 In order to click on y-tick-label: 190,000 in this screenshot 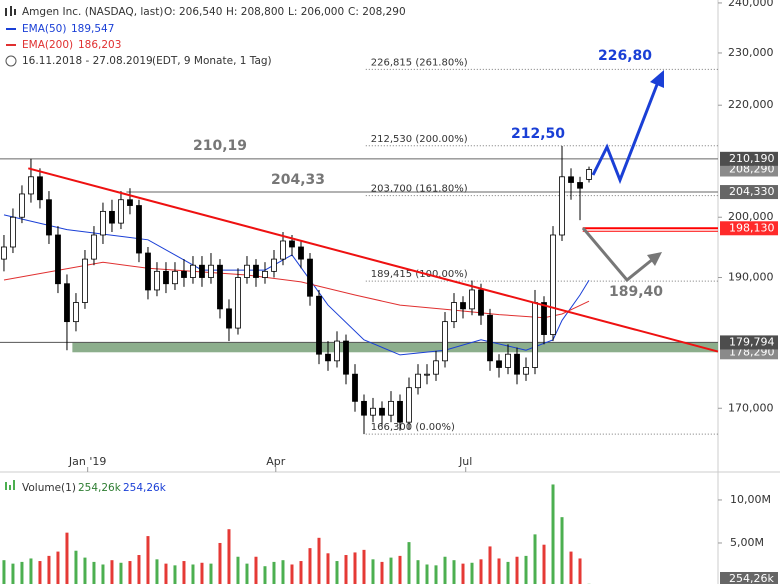, I will do `click(751, 277)`.